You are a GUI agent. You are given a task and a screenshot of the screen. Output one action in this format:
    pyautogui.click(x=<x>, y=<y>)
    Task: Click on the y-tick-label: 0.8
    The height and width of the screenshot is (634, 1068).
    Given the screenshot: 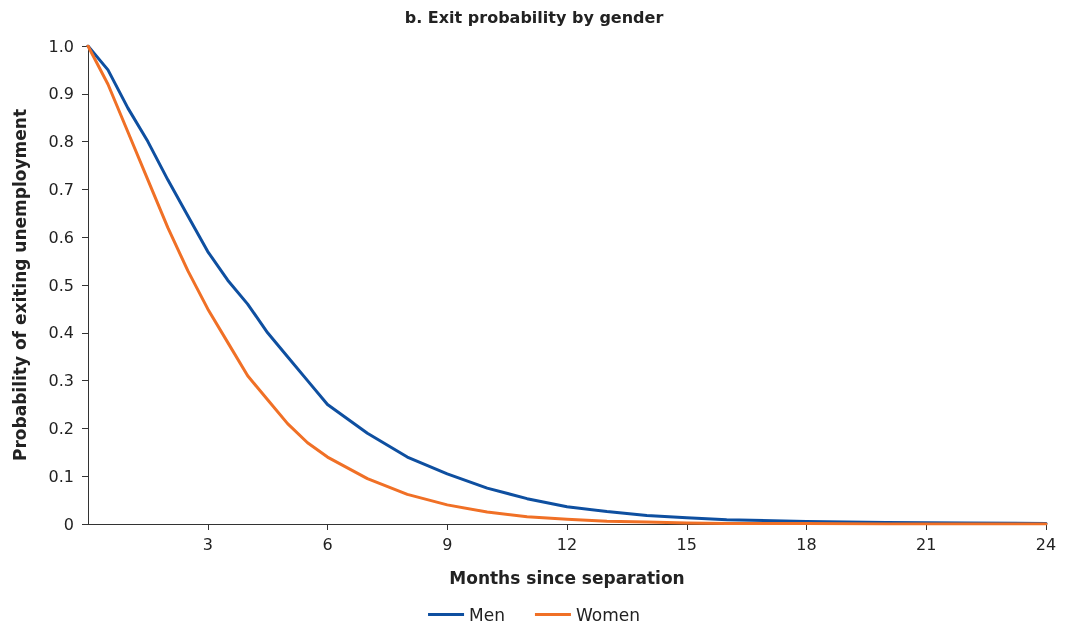 What is the action you would take?
    pyautogui.click(x=61, y=142)
    